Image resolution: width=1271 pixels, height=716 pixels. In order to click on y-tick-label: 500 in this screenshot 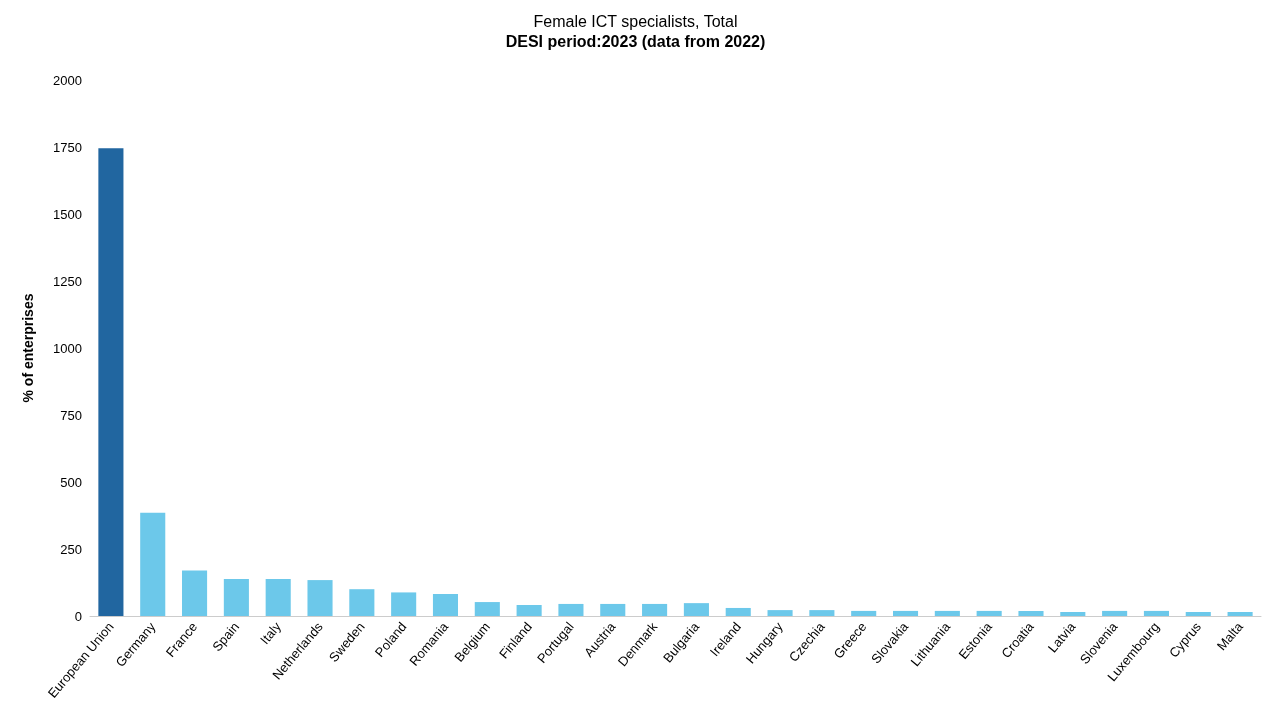, I will do `click(71, 482)`.